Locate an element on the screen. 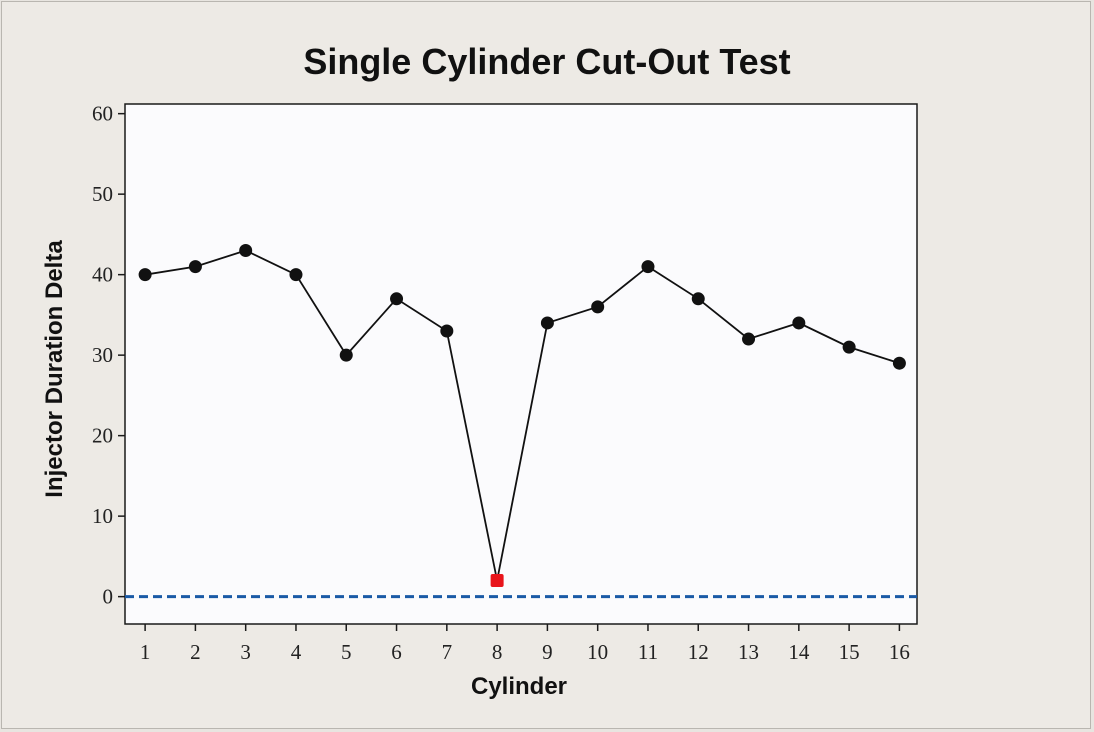 Image resolution: width=1094 pixels, height=732 pixels. x-tick-label: 12 is located at coordinates (698, 652).